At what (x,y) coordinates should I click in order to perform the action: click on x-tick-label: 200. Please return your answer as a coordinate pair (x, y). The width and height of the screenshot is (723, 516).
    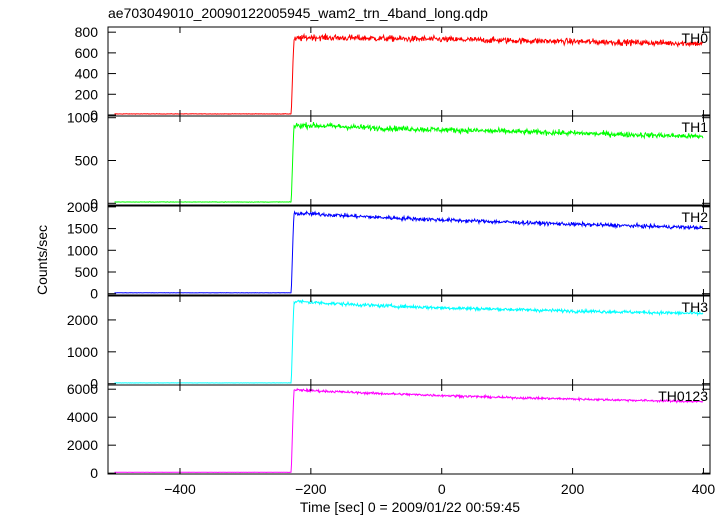
    Looking at the image, I should click on (573, 489).